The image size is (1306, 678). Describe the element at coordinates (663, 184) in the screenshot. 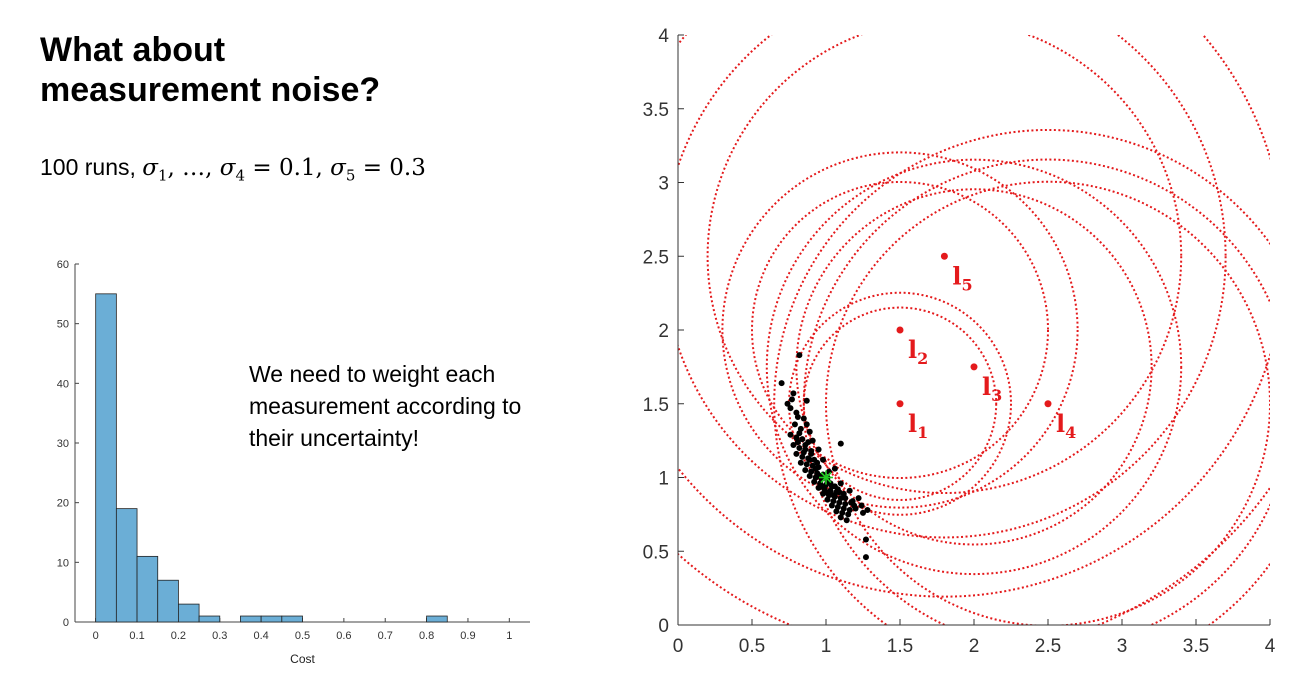

I see `scatter-y-tick-label: 3` at that location.